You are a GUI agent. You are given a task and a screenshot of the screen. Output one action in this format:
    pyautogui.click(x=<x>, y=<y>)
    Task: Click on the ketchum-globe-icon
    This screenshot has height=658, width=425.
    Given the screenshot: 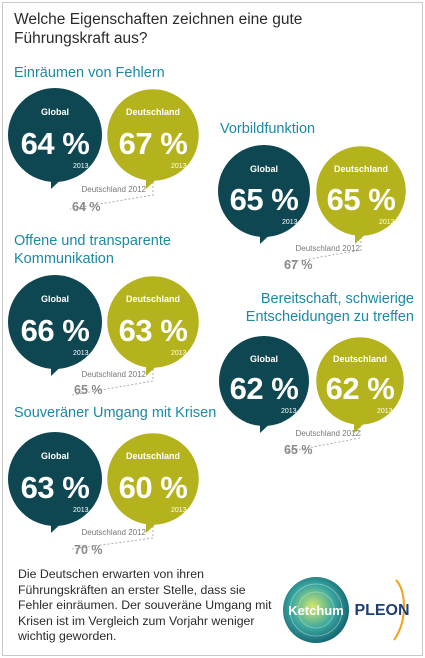 What is the action you would take?
    pyautogui.click(x=316, y=610)
    